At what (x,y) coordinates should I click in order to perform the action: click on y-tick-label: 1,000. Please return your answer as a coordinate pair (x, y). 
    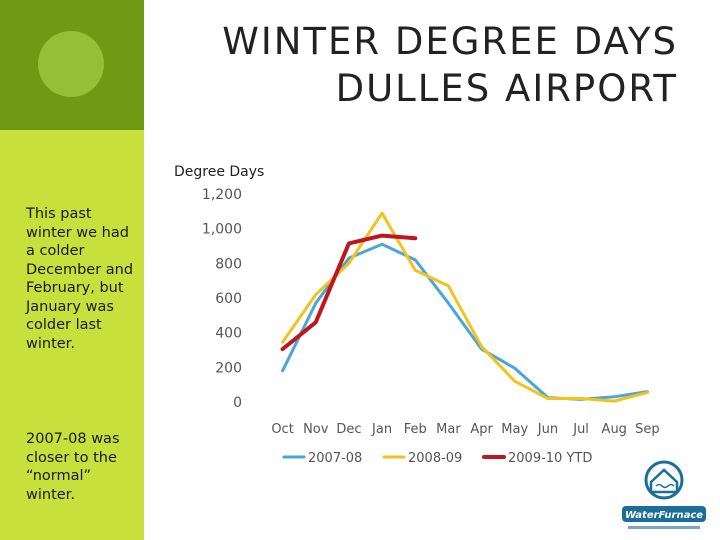
    Looking at the image, I should click on (222, 230).